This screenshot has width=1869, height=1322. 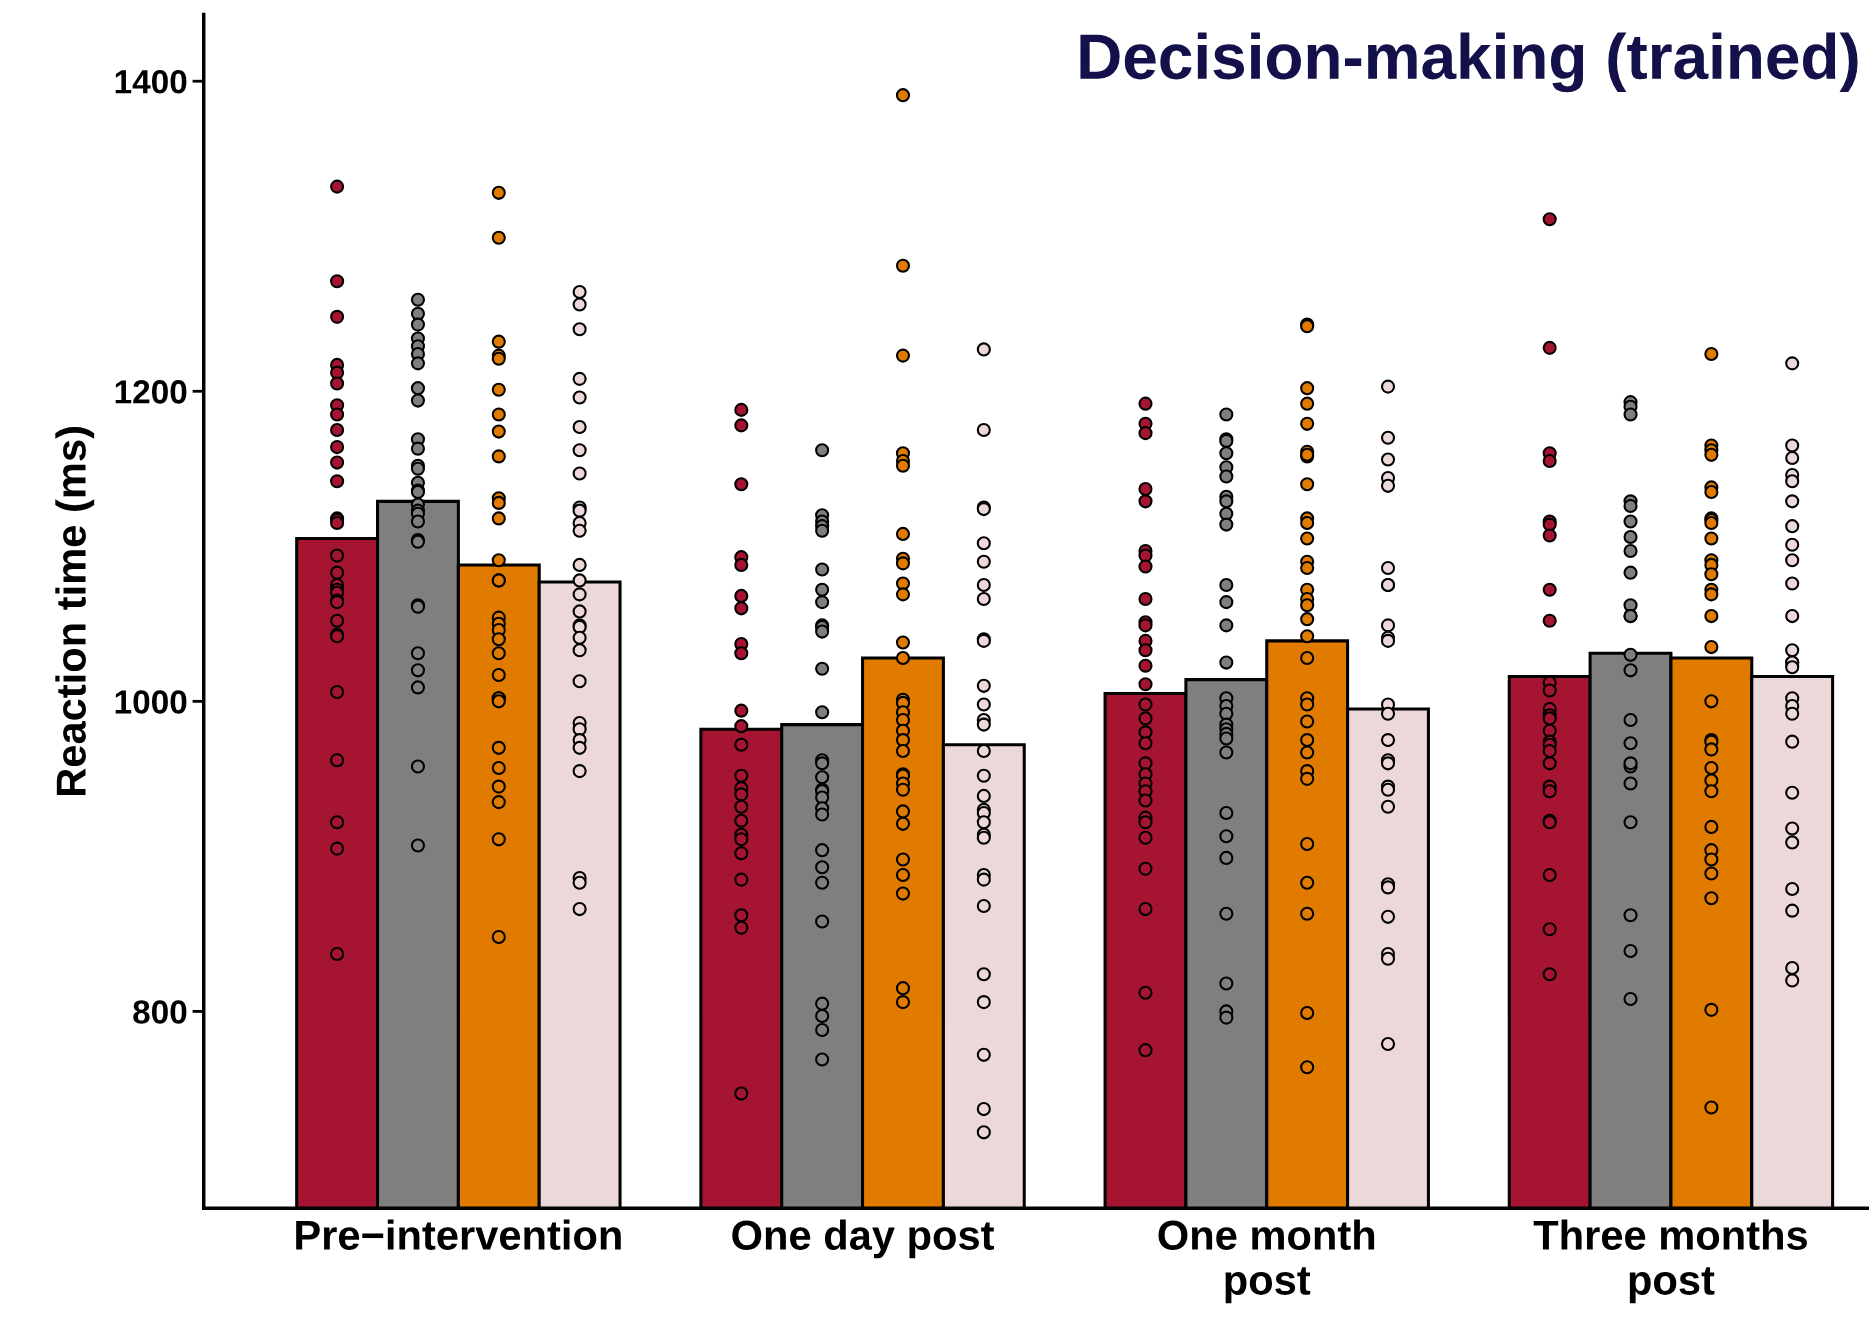 What do you see at coordinates (151, 392) in the screenshot?
I see `y-tick-label: 1200` at bounding box center [151, 392].